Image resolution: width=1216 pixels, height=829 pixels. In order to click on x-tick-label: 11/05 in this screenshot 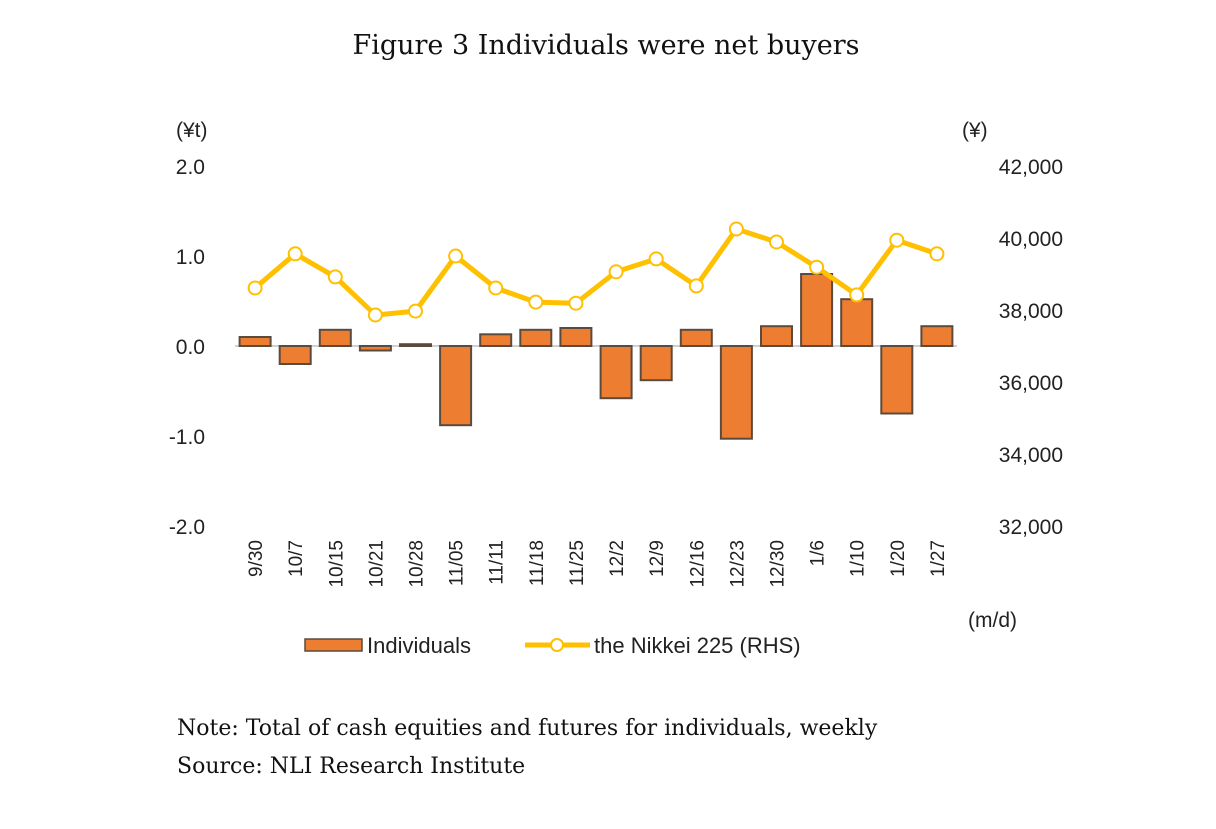, I will do `click(457, 563)`.